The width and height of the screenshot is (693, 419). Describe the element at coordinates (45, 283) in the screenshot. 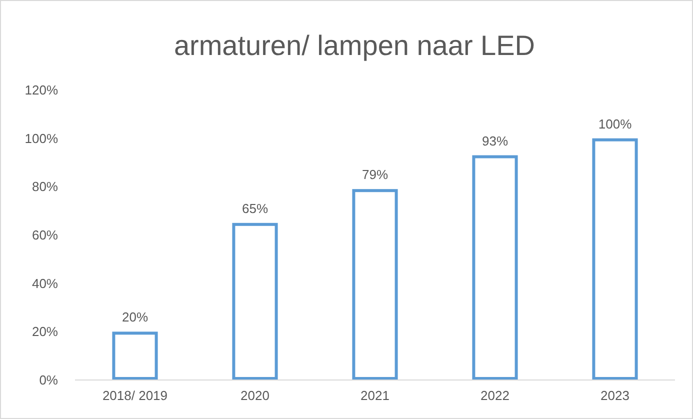

I see `y-tick-label: 40%` at that location.